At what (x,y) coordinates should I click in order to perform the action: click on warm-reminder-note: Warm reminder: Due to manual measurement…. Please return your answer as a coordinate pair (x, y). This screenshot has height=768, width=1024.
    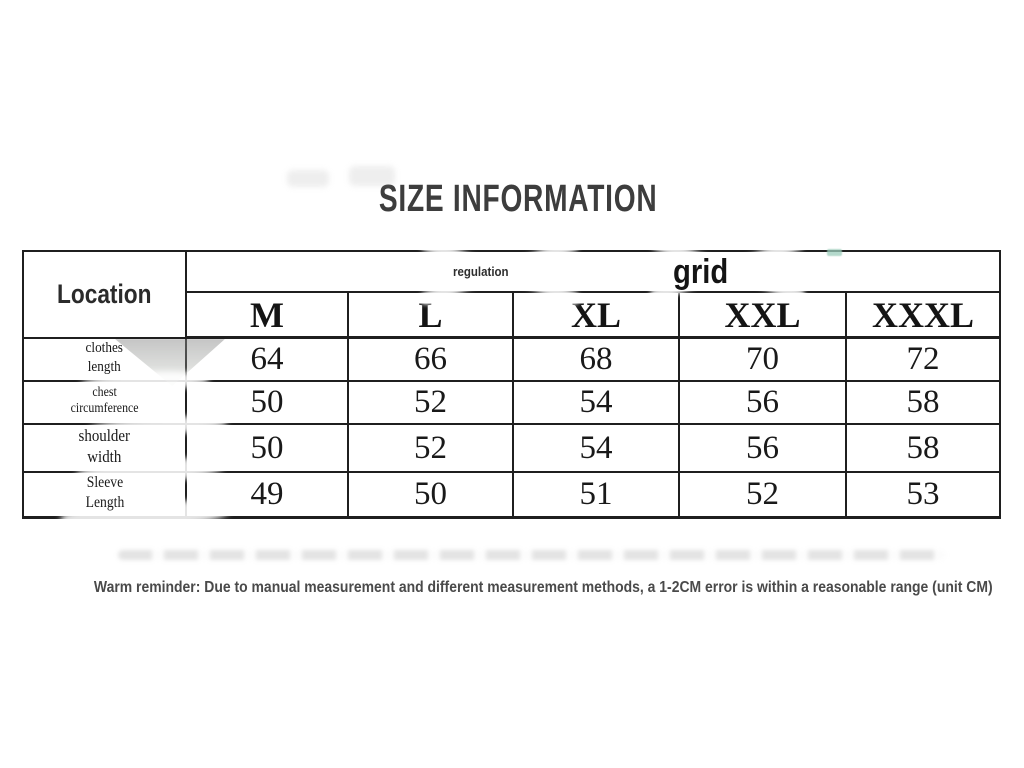
    Looking at the image, I should click on (512, 588).